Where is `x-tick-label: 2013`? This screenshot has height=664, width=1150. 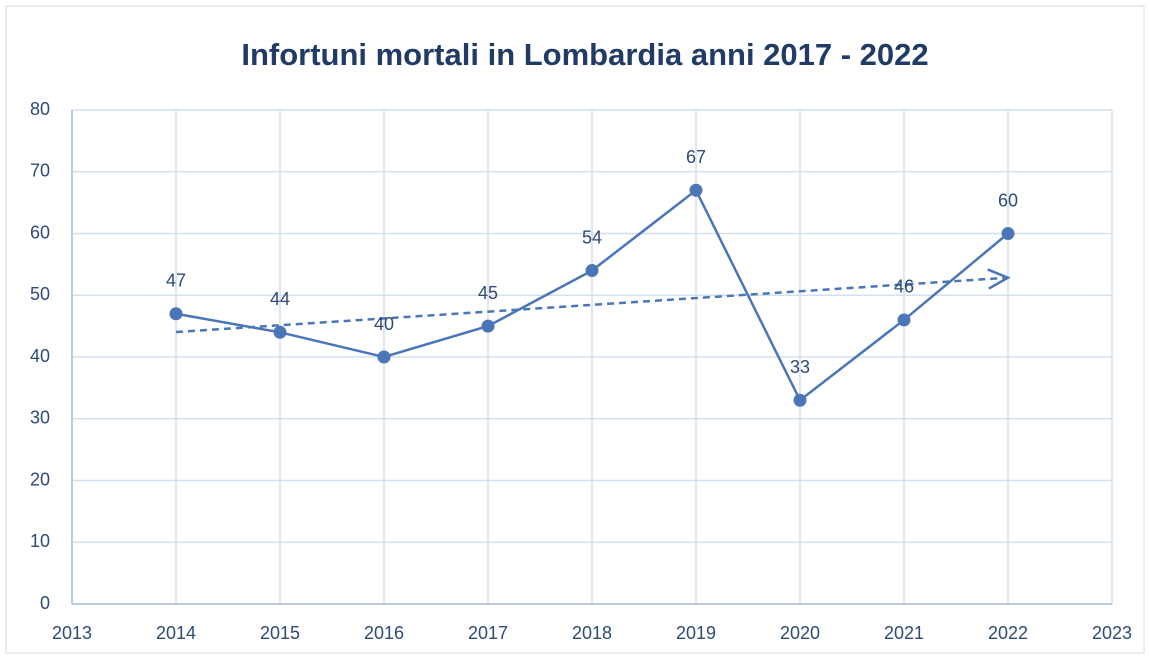 x-tick-label: 2013 is located at coordinates (72, 633).